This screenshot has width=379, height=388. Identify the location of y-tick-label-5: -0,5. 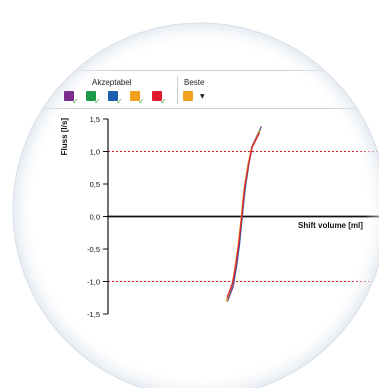
(93, 249).